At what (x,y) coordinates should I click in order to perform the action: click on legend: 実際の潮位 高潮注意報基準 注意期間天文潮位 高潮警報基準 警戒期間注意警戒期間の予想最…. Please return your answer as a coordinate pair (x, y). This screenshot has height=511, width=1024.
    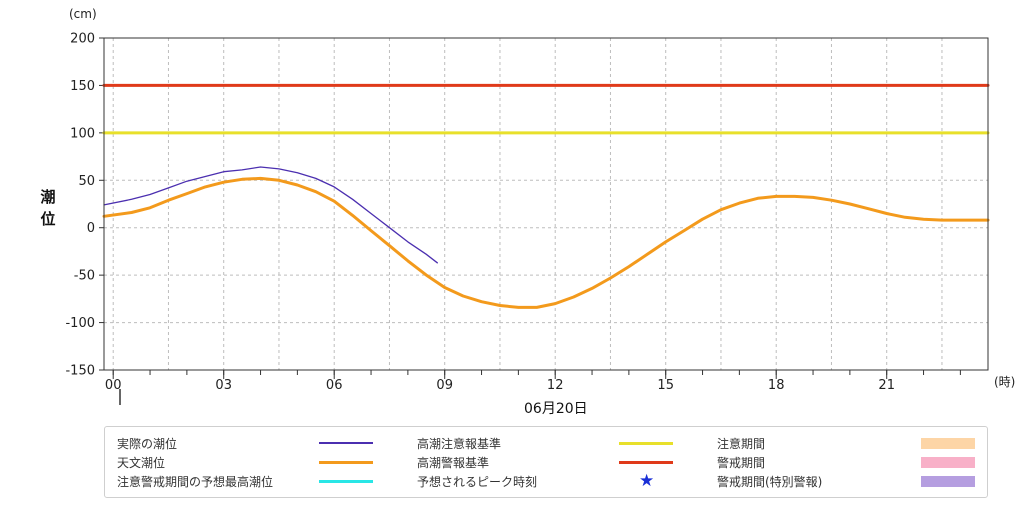
    Looking at the image, I should click on (546, 462).